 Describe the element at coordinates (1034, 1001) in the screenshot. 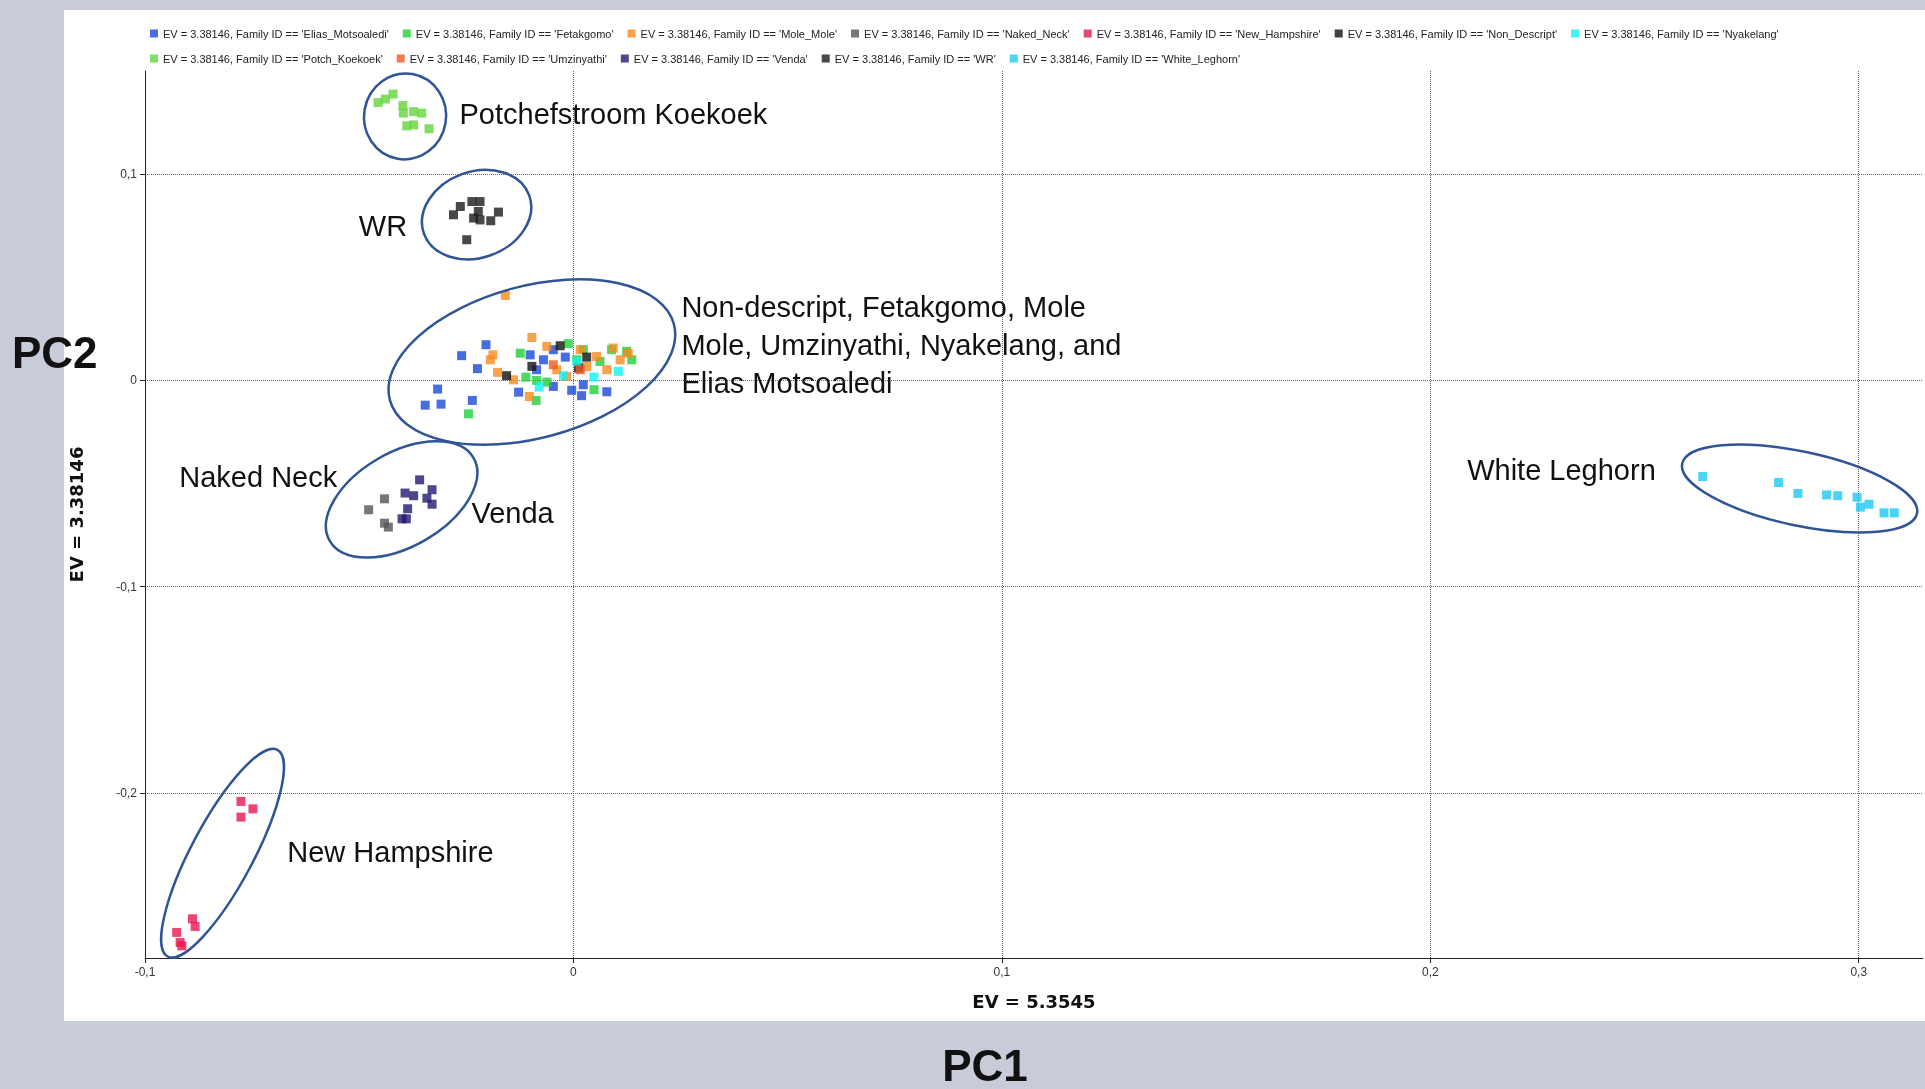

I see `x-axis-title: EV = 5.3545` at that location.